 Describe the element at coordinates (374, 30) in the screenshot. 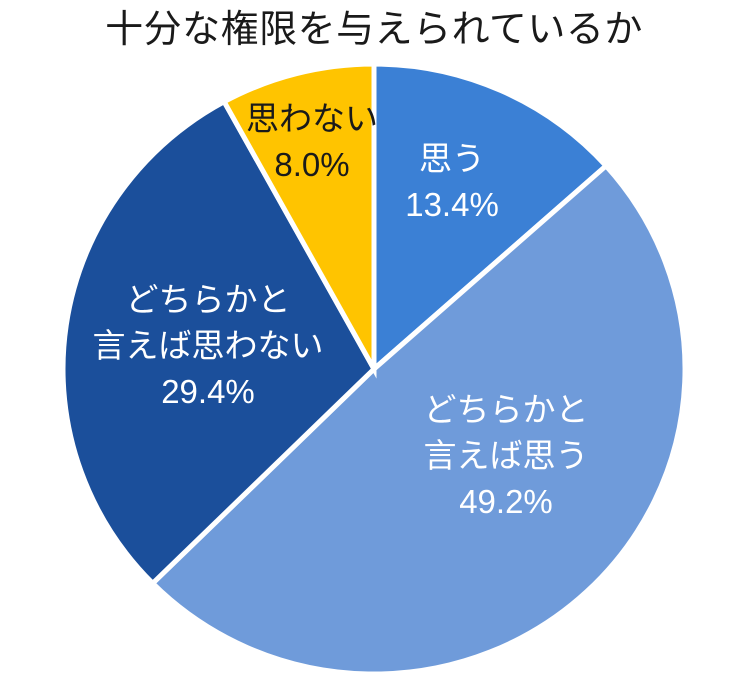

I see `chart-title: 十分な権限を与えられているか` at that location.